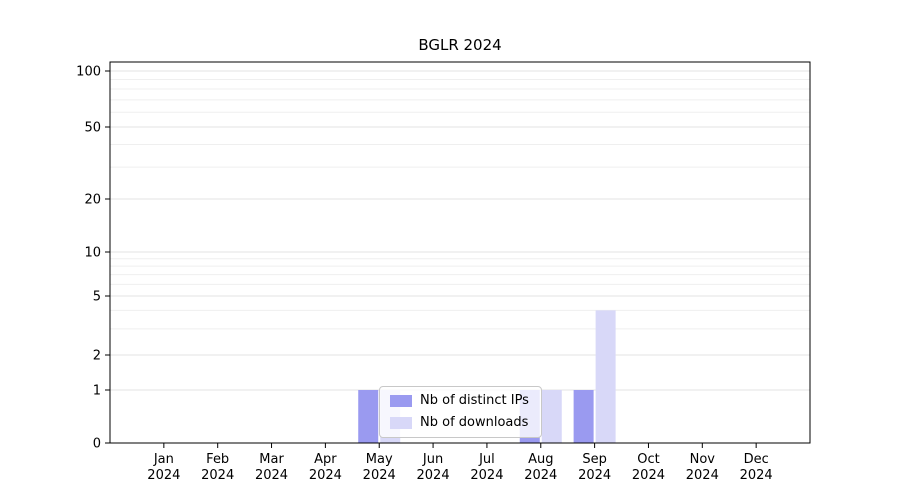 This screenshot has width=900, height=500. I want to click on y-tick-label: 2, so click(97, 356).